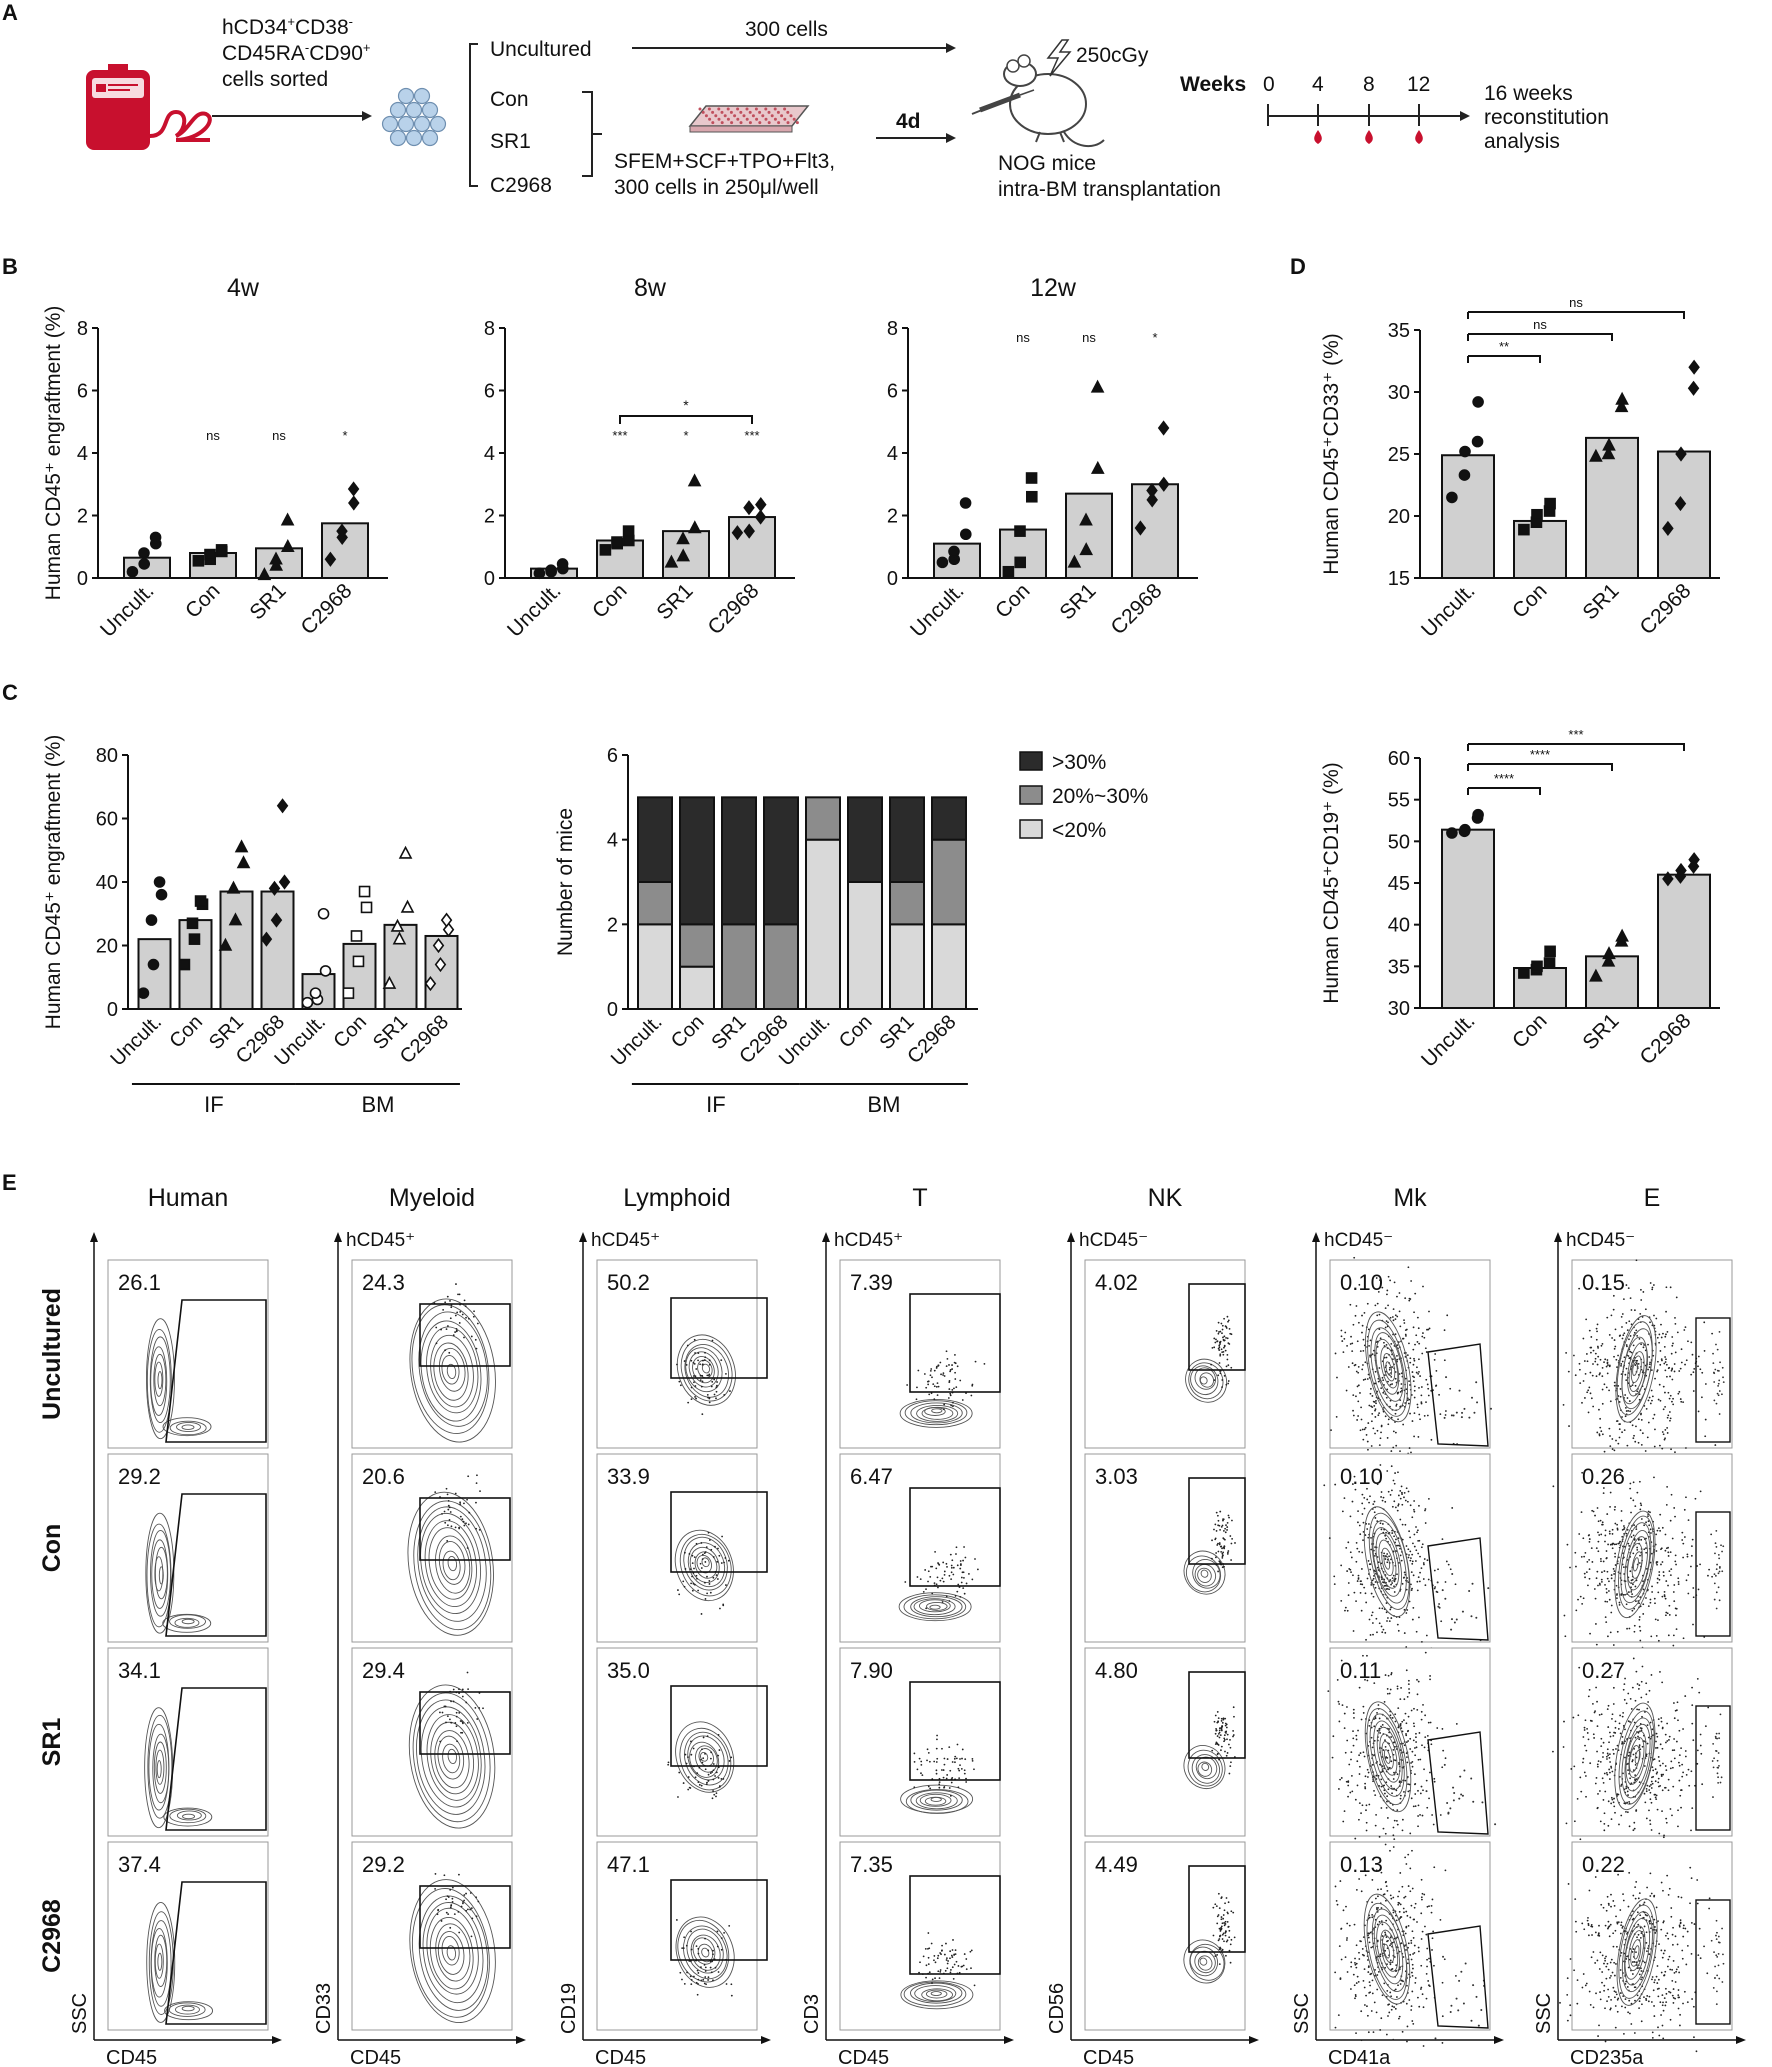 The width and height of the screenshot is (1772, 2067). What do you see at coordinates (955, 1537) in the screenshot?
I see `gate-rect` at bounding box center [955, 1537].